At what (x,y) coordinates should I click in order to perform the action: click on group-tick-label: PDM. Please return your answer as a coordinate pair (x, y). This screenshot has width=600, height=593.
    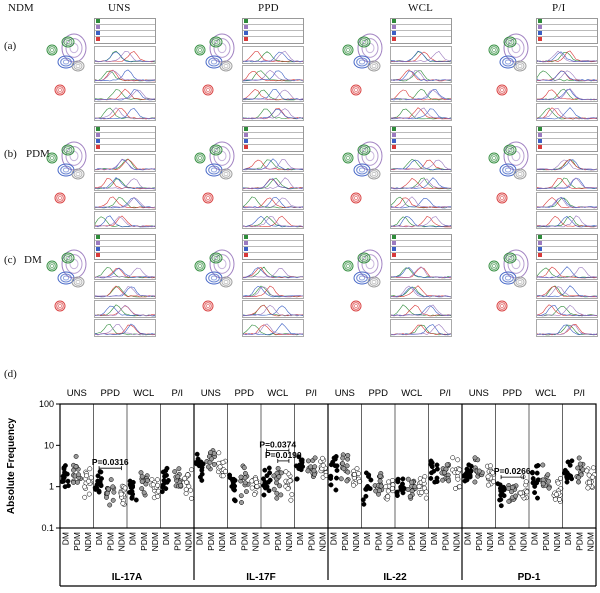
    Looking at the image, I should click on (144, 541).